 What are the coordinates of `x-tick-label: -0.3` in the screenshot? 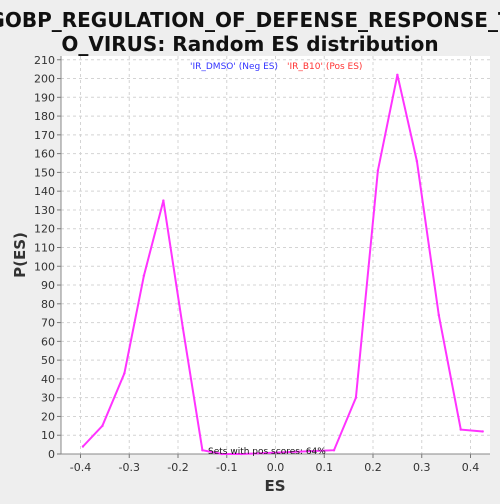 It's located at (129, 467).